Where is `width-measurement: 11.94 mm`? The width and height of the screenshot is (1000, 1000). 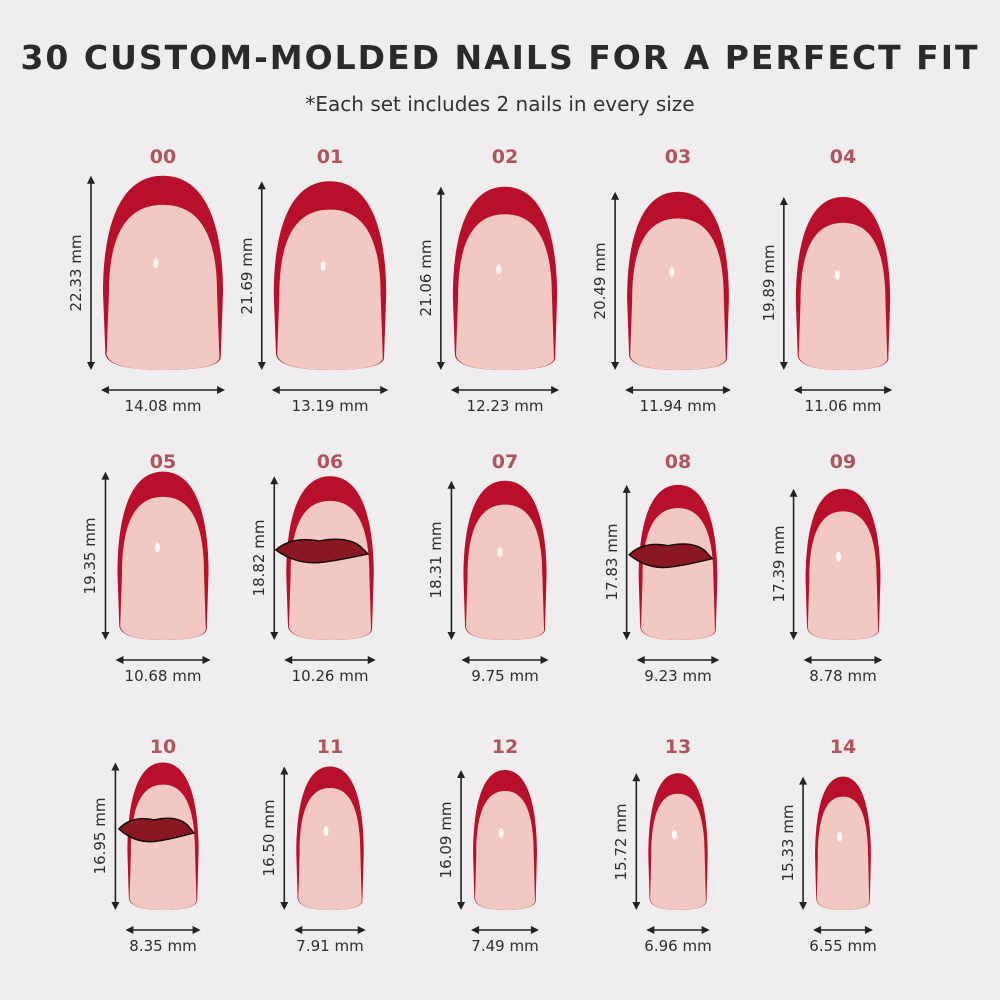
width-measurement: 11.94 mm is located at coordinates (678, 406).